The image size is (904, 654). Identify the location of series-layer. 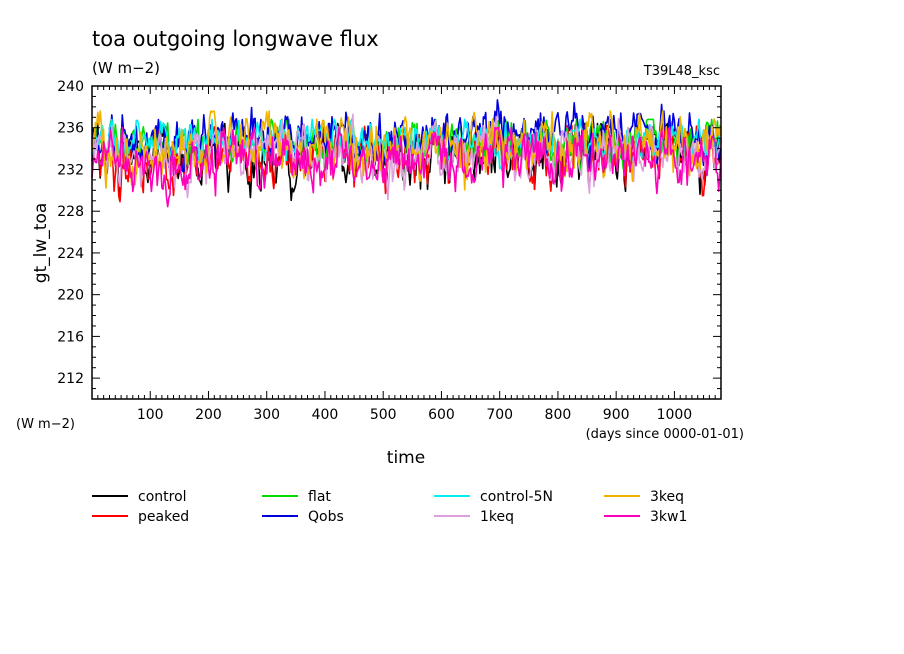
(406, 153).